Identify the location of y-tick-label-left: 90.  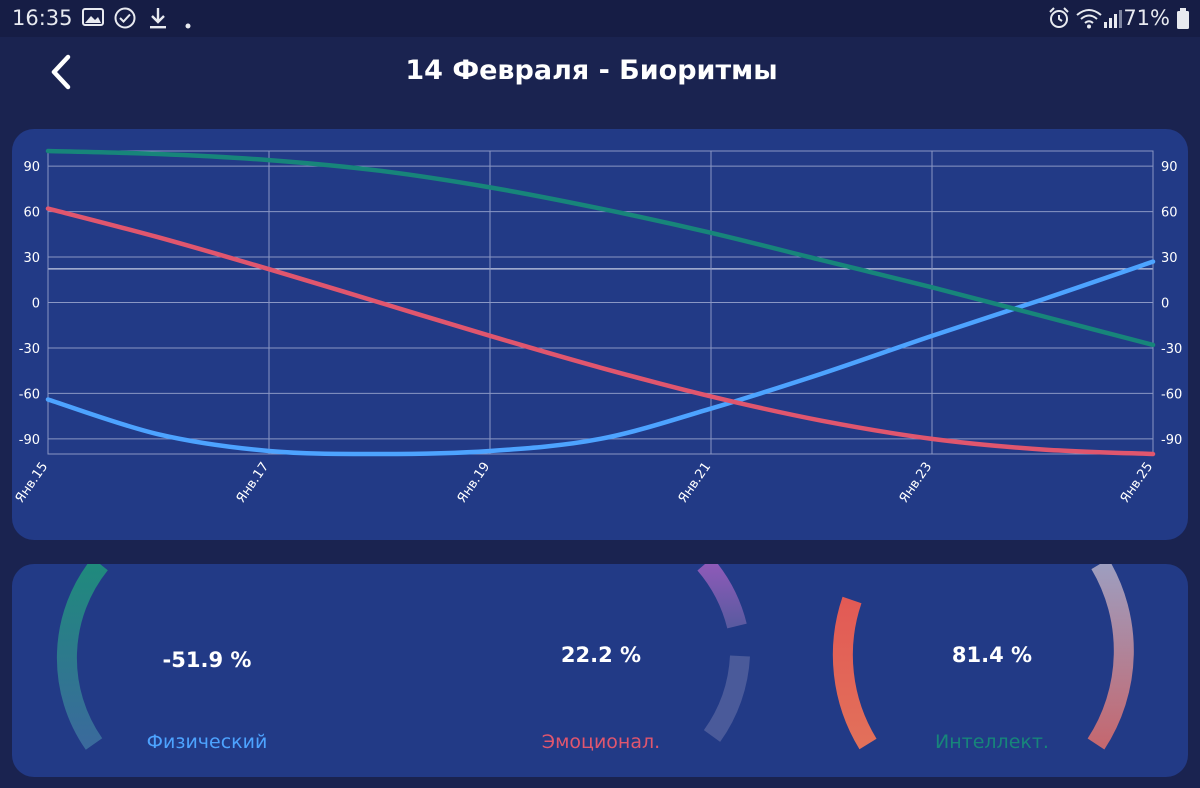
(31, 167).